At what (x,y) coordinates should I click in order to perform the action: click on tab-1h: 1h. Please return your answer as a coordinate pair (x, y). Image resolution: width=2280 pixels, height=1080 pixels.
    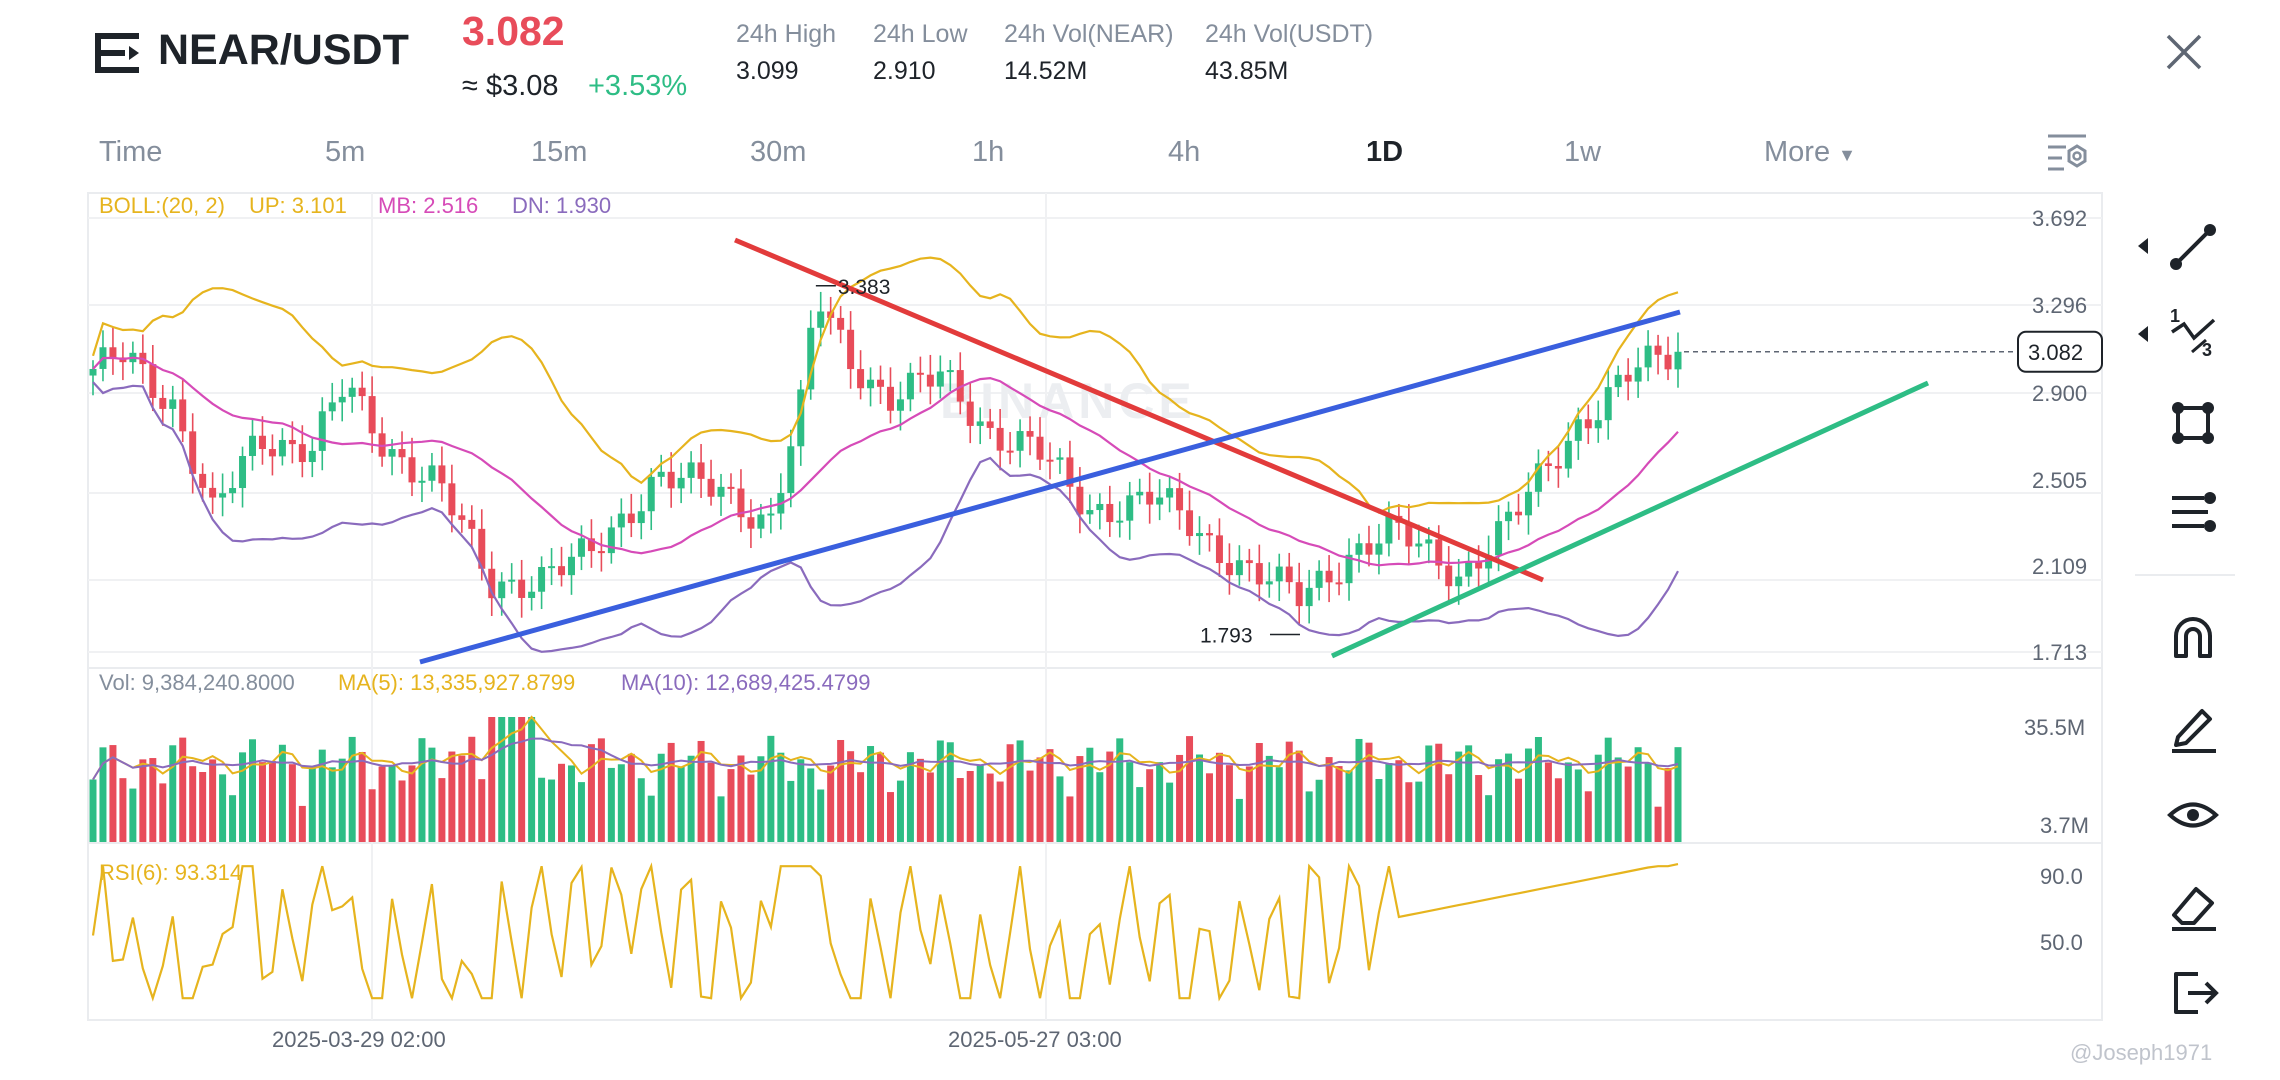
    Looking at the image, I should click on (988, 152).